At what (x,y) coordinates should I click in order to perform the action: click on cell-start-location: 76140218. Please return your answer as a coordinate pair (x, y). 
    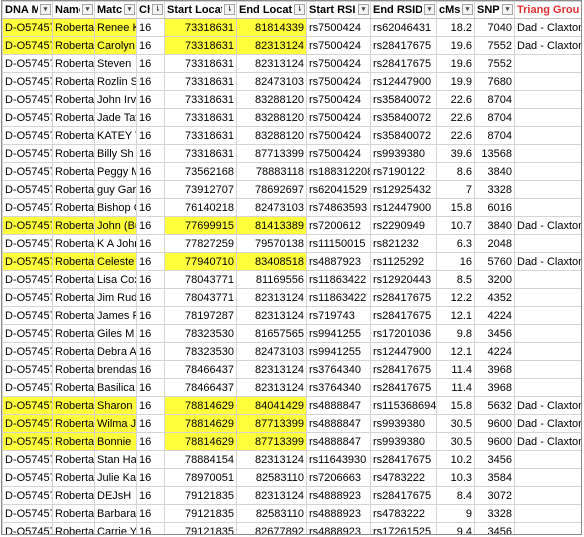
    Looking at the image, I should click on (200, 207).